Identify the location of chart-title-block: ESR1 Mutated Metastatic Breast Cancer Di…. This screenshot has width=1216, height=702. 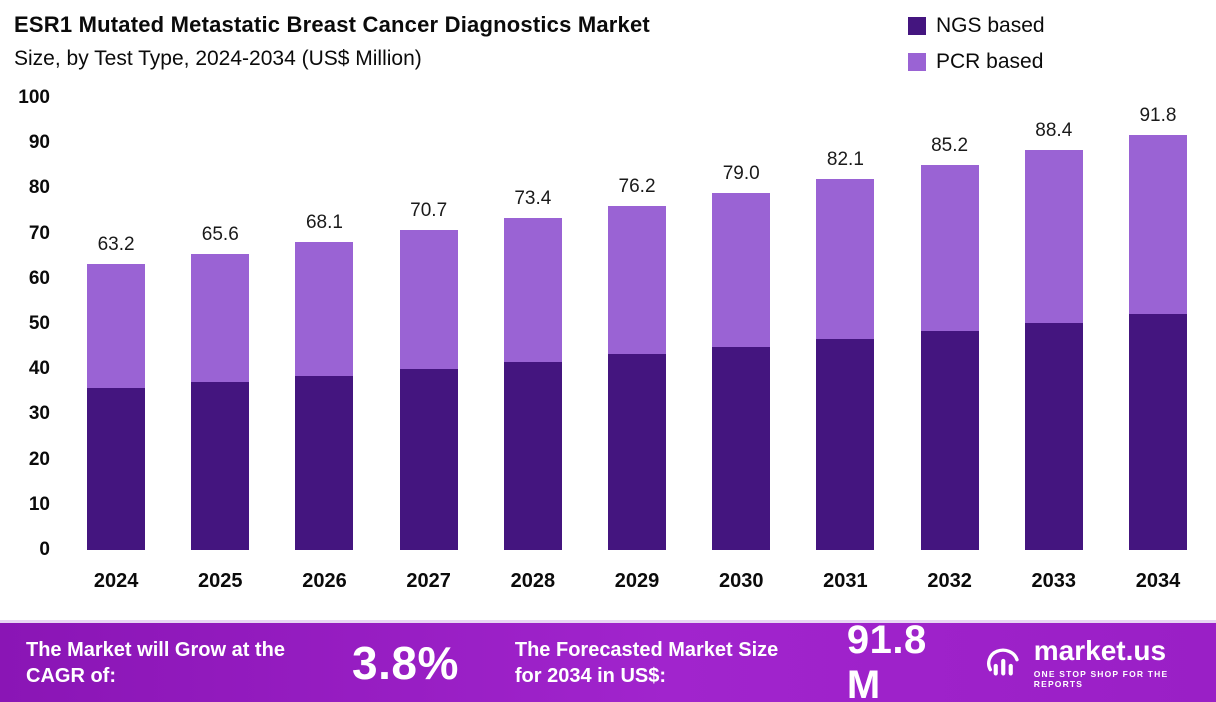
(332, 41).